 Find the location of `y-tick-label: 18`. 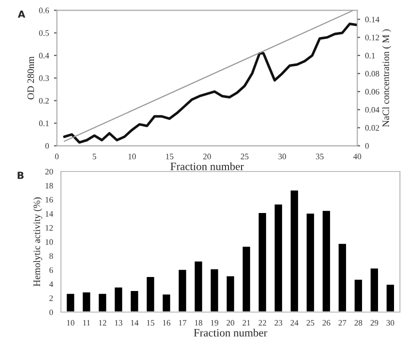

y-tick-label: 18 is located at coordinates (49, 185).